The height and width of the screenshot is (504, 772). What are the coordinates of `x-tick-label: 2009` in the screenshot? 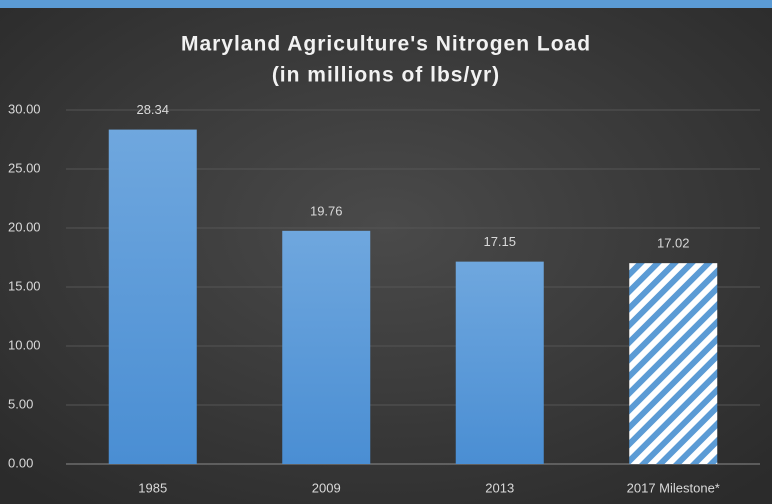 It's located at (326, 487).